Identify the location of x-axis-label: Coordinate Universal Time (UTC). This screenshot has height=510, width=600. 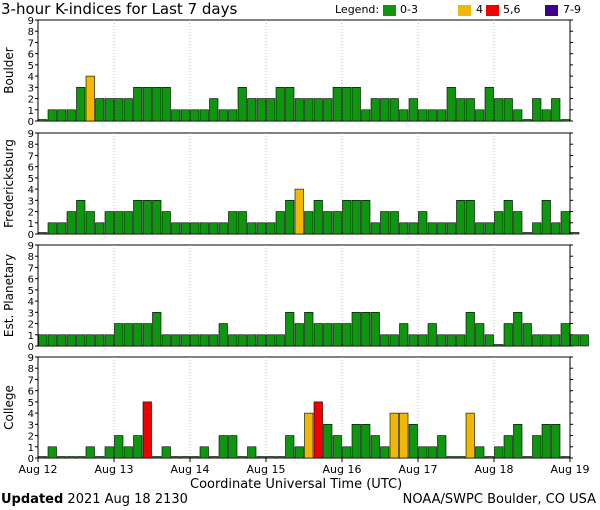
(296, 484).